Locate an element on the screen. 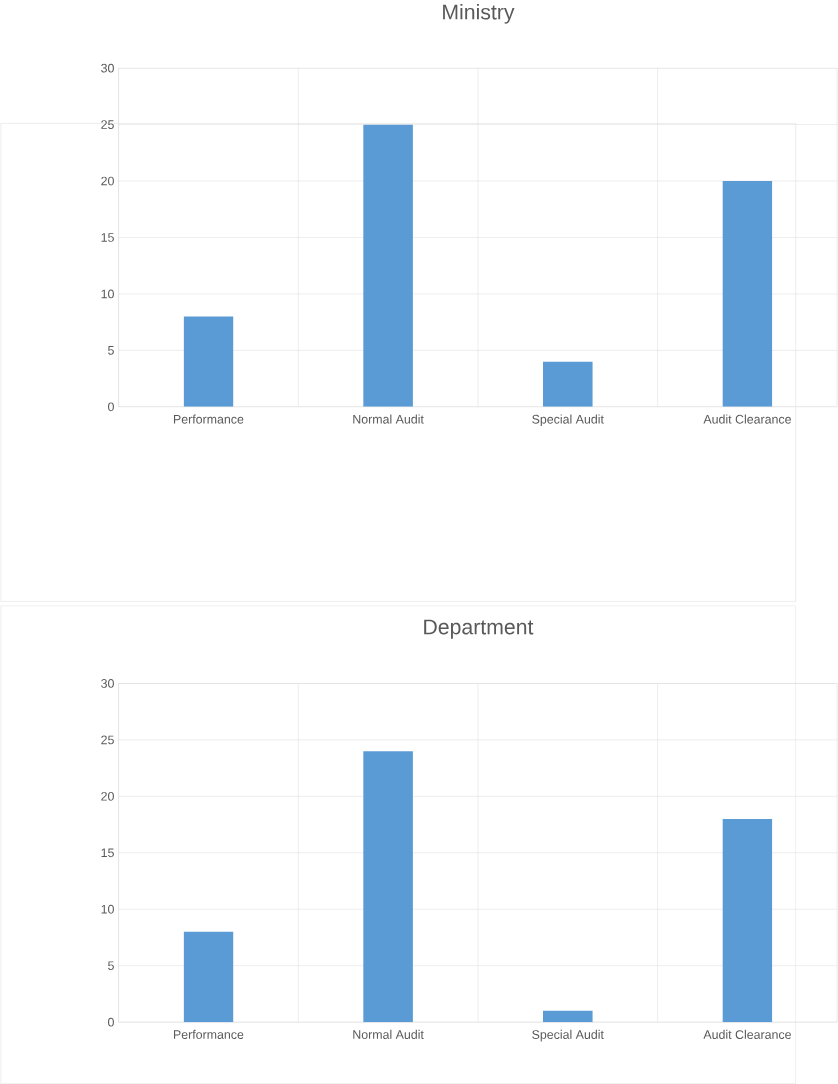 The image size is (838, 1084). chart-title: Department is located at coordinates (479, 629).